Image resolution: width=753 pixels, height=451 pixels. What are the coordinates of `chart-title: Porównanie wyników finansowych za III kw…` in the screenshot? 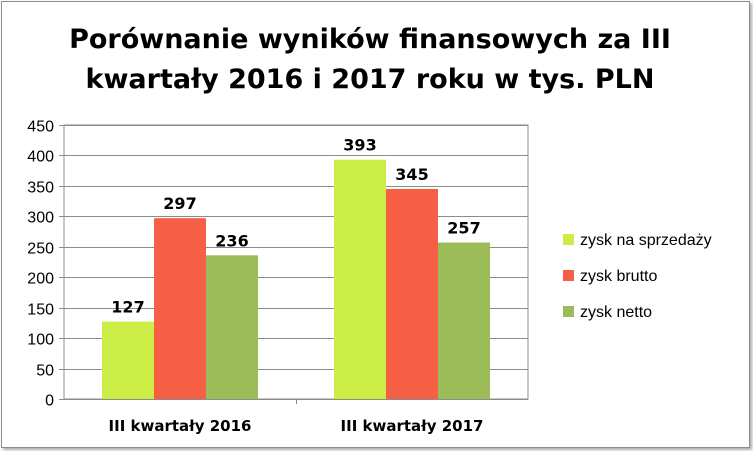 It's located at (370, 59).